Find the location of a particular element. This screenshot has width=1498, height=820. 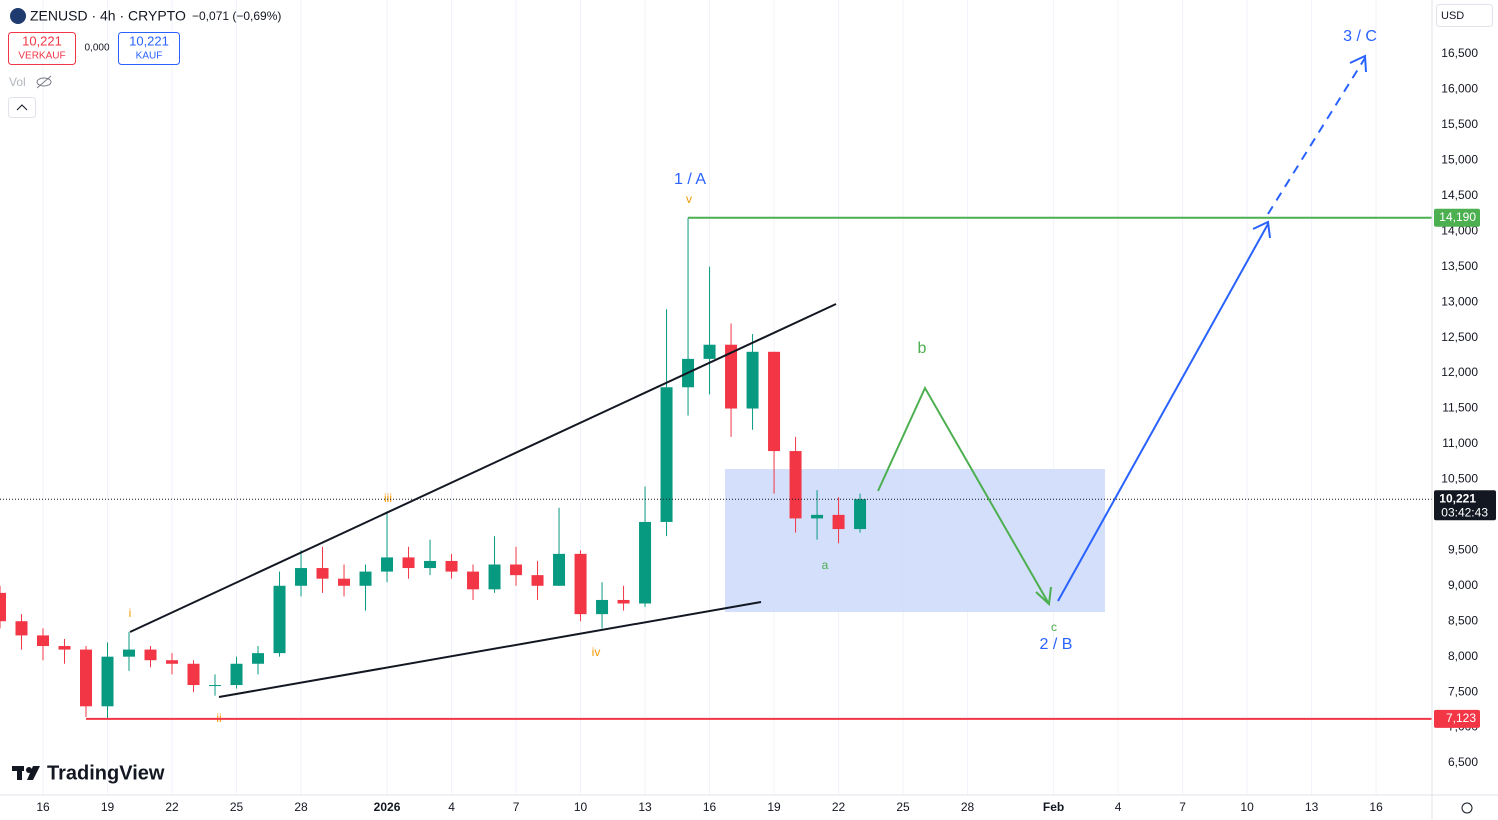

y-tick-label: 7,500 is located at coordinates (1463, 691).